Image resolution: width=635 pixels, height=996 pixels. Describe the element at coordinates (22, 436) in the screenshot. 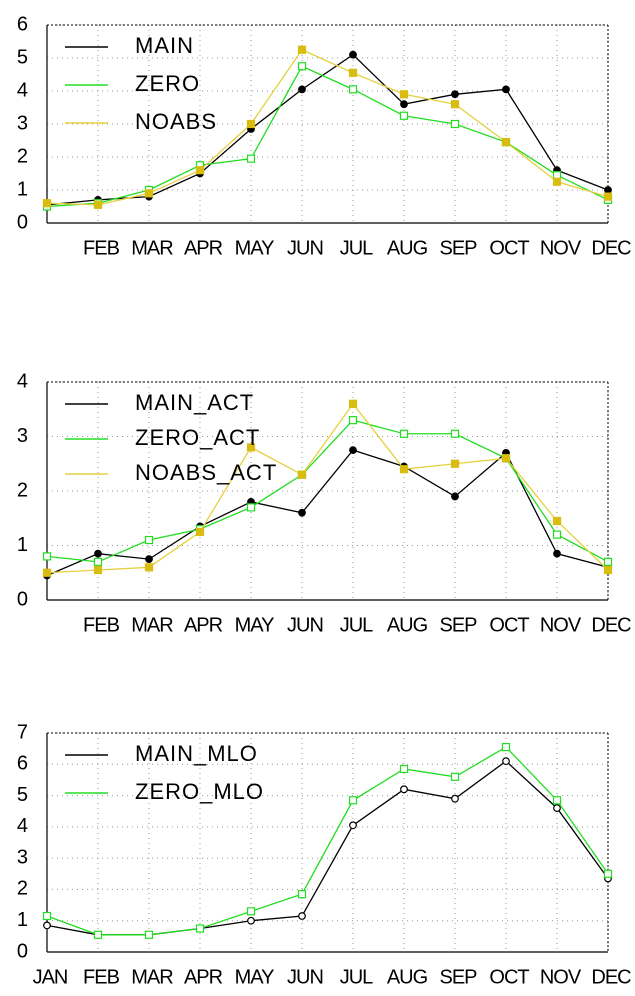

I see `y-tick-label: 3` at that location.